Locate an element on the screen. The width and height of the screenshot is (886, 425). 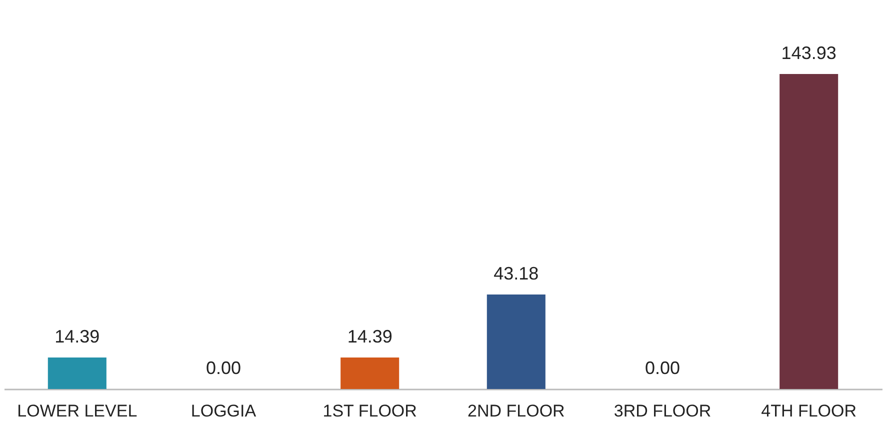
x-tick-label: LOWER LEVEL is located at coordinates (77, 411).